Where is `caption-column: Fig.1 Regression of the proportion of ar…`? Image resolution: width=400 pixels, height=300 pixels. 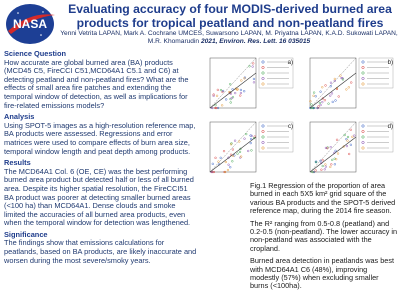 caption-column: Fig.1 Regression of the proportion of ar… is located at coordinates (324, 241).